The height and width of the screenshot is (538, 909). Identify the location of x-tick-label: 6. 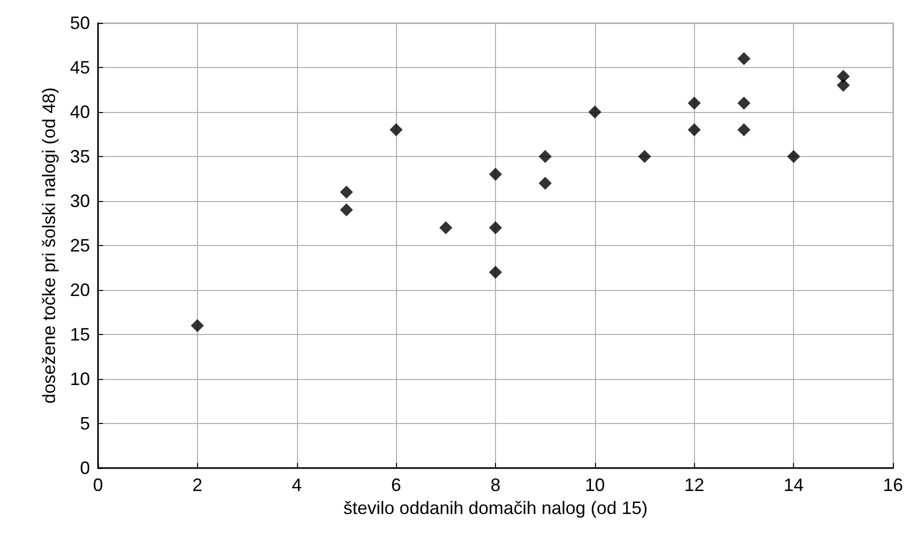
(396, 485).